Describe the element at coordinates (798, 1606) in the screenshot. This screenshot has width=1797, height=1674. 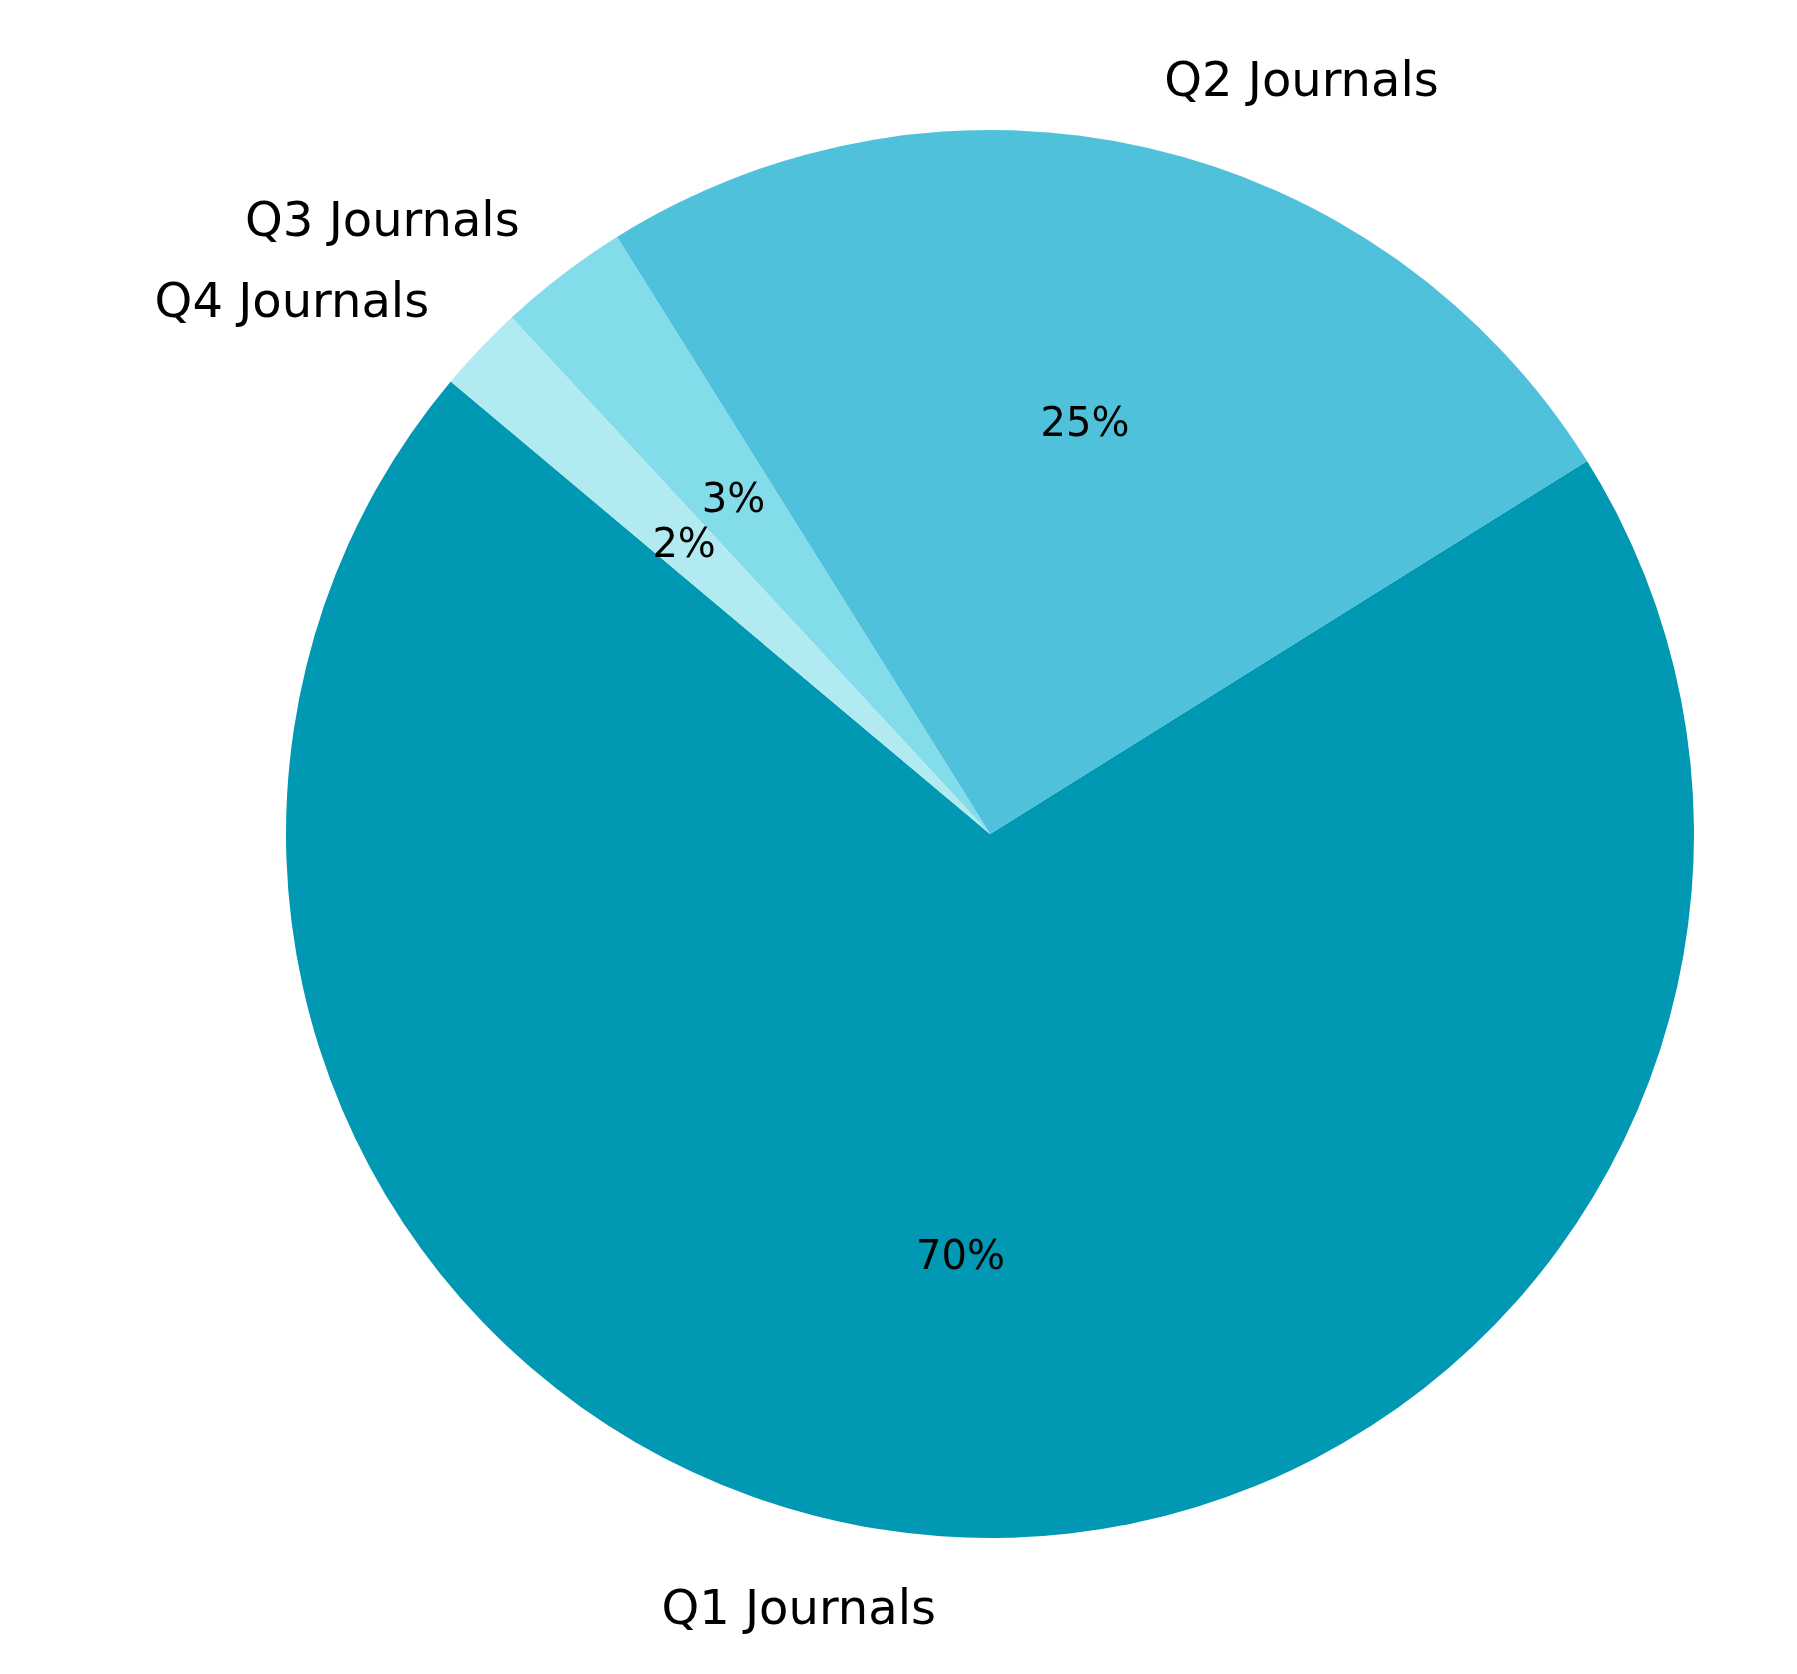
I see `slice-label: Q1 Journals` at that location.